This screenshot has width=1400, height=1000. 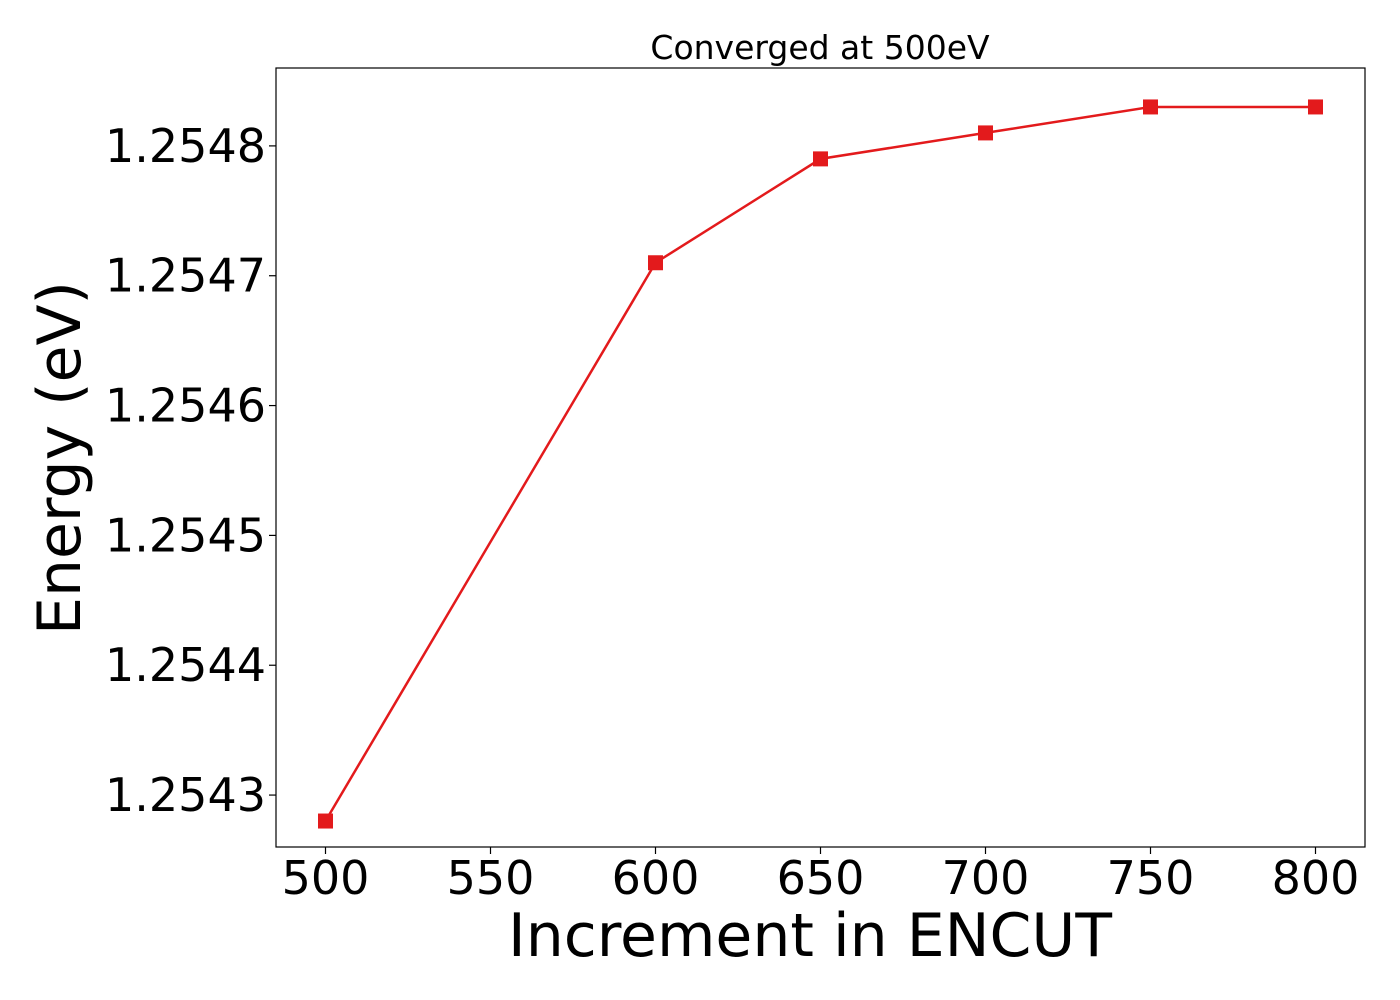 I want to click on x-tick-label: 500, so click(x=326, y=878).